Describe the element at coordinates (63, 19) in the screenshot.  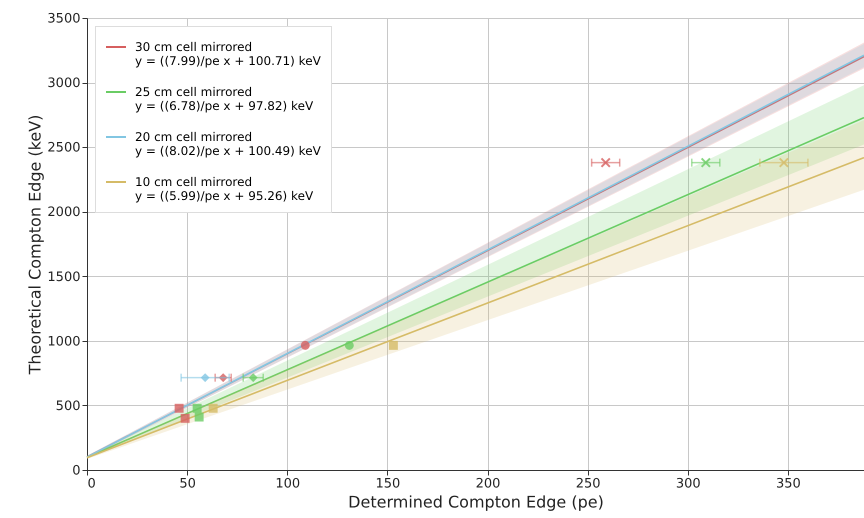
I see `y-tick-label: 3500` at that location.